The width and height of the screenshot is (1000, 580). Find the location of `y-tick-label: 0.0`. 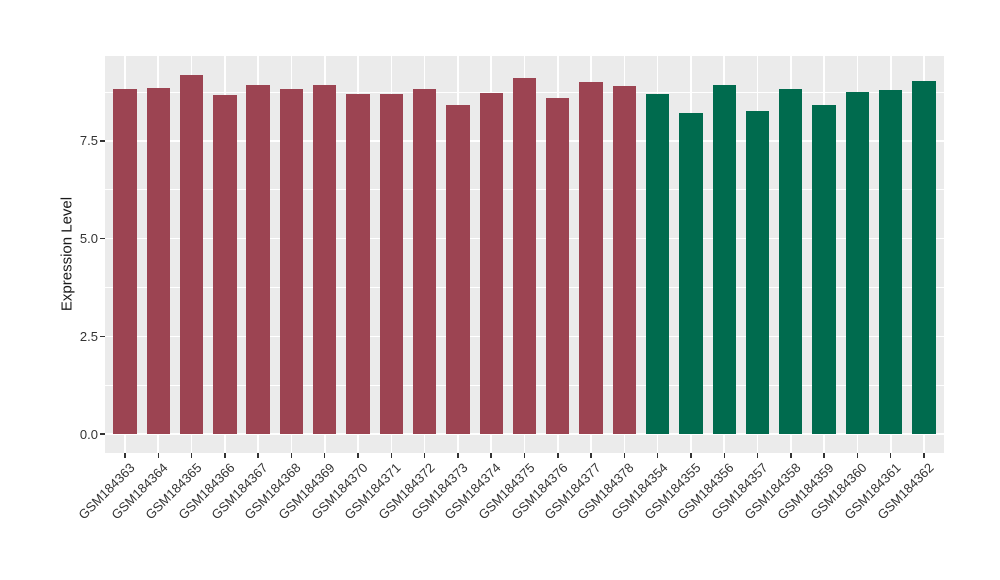

y-tick-label: 0.0 is located at coordinates (88, 434).